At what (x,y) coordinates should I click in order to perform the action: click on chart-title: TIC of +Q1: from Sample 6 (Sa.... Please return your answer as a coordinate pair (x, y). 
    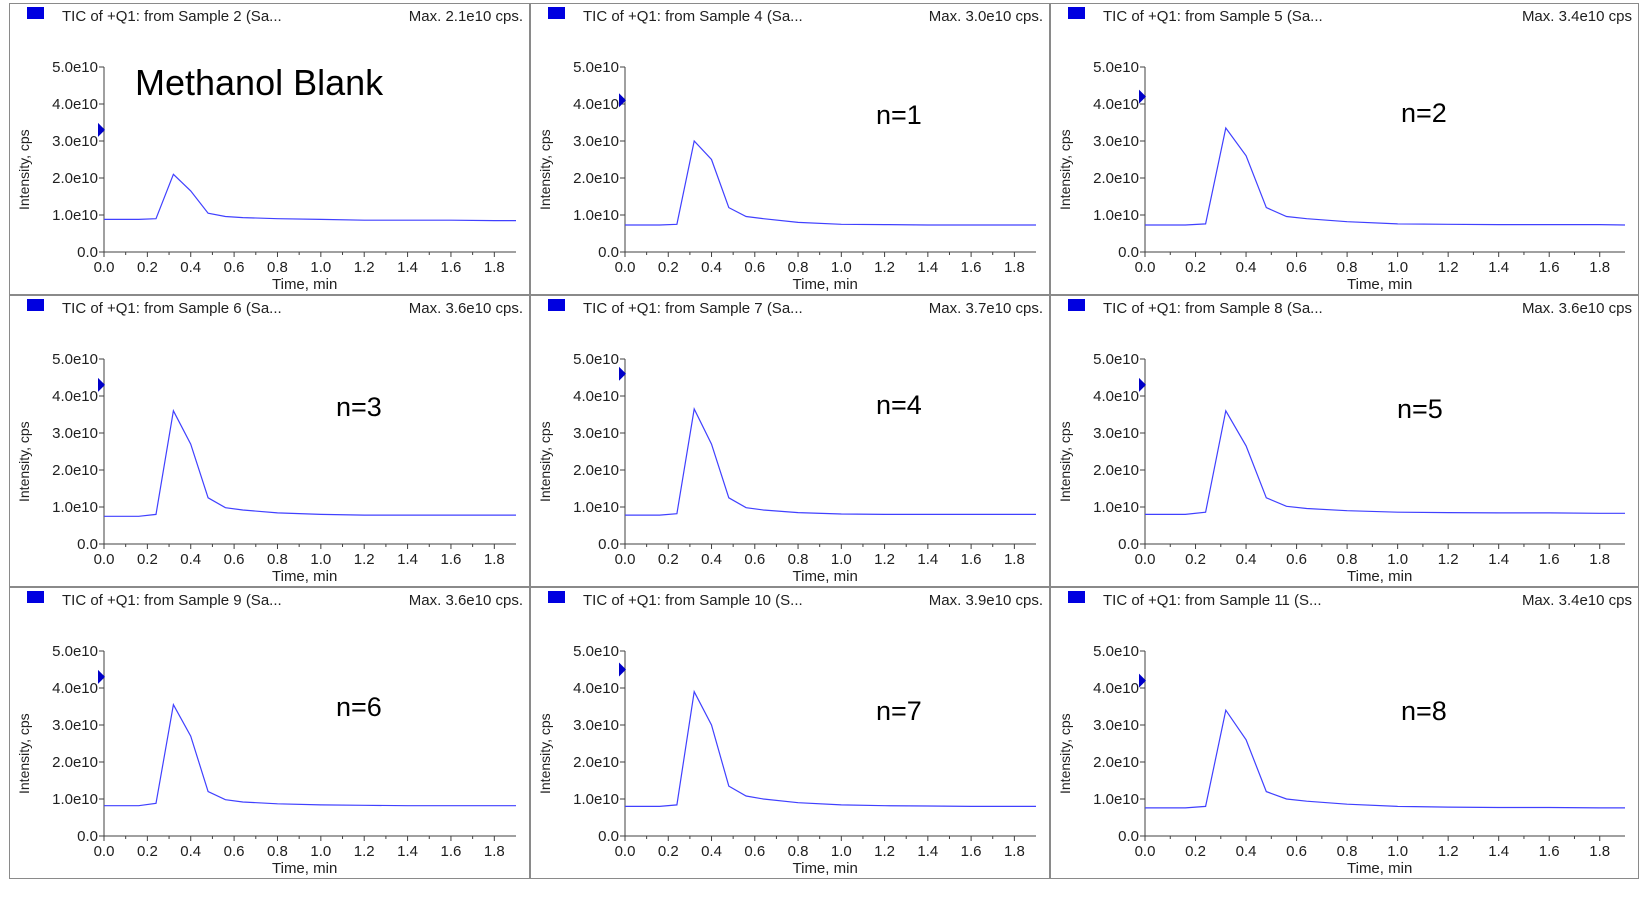
    Looking at the image, I should click on (172, 308).